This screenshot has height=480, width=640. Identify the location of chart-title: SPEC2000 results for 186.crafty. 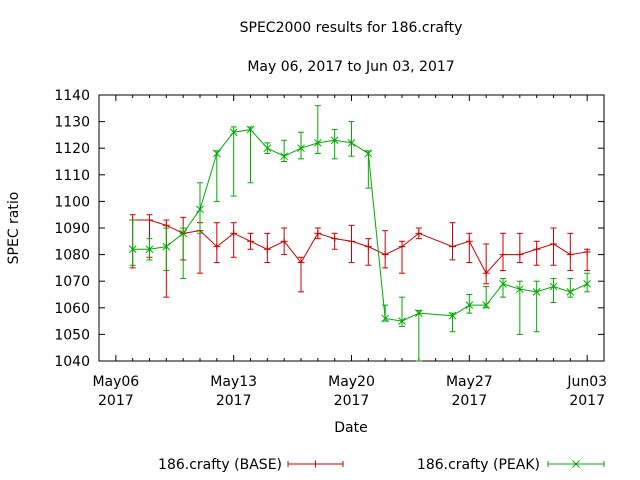
(351, 28).